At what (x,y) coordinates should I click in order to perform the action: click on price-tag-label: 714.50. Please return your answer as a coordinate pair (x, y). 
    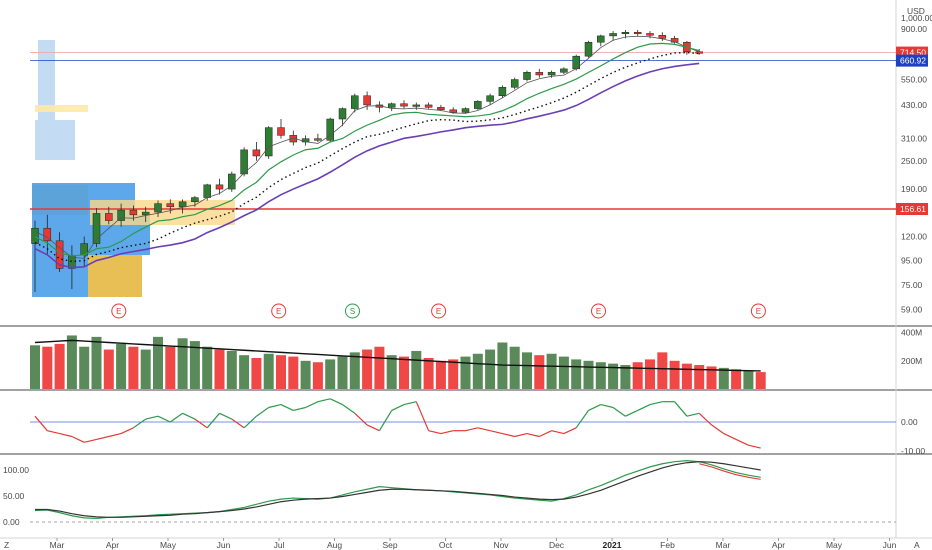
    Looking at the image, I should click on (913, 53).